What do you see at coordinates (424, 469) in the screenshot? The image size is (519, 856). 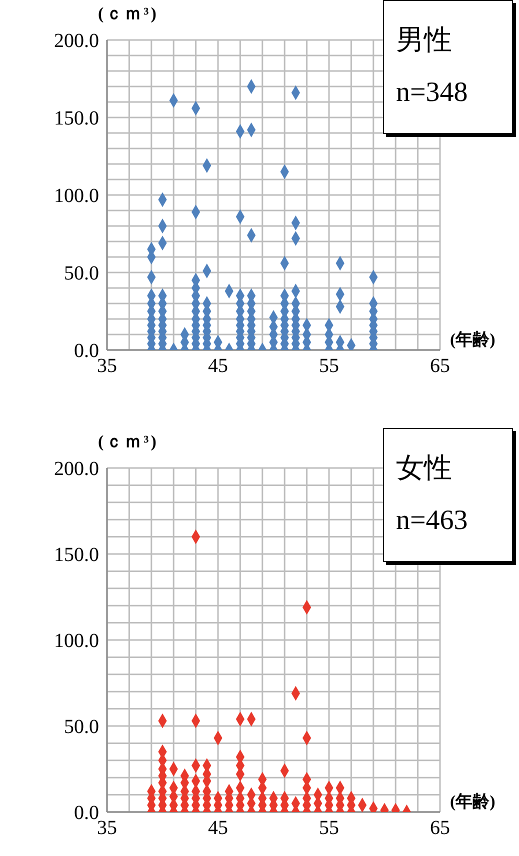 I see `annotation: 女性` at bounding box center [424, 469].